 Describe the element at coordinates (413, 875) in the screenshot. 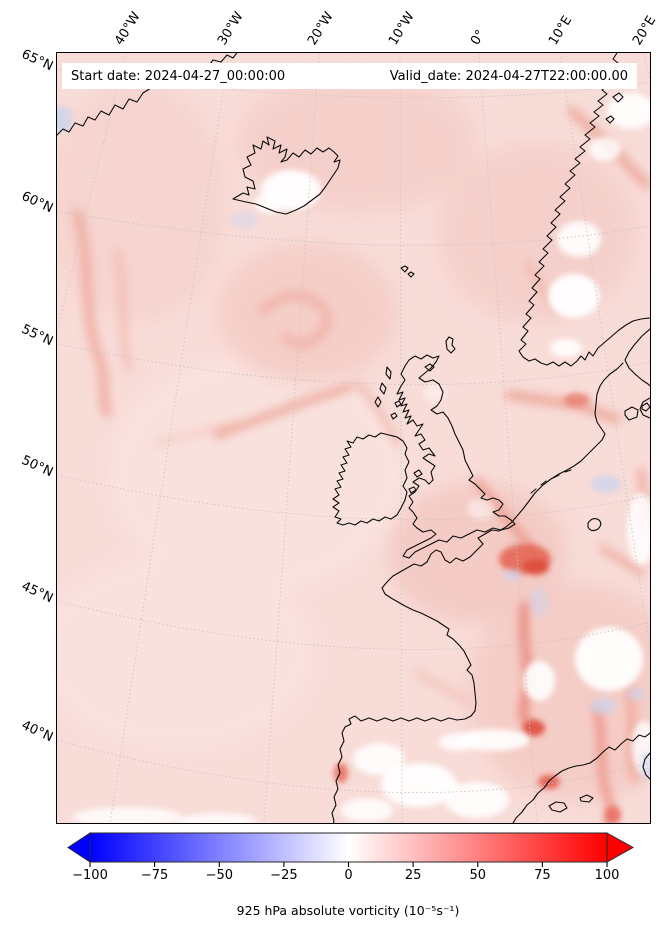

I see `colorbar-tick-label-25: 25` at that location.